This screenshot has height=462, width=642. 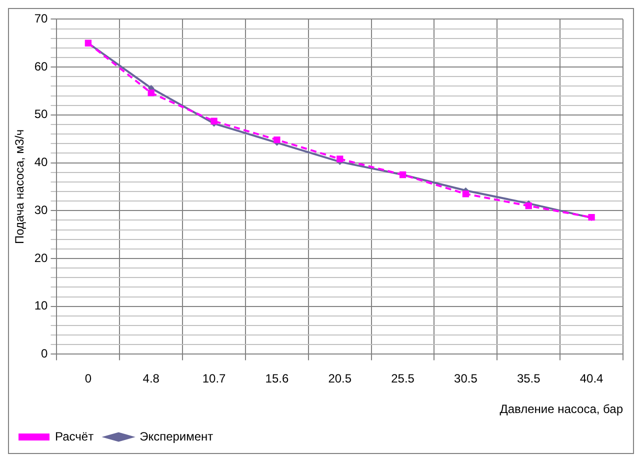 What do you see at coordinates (19, 186) in the screenshot?
I see `y-axis-title: Подача насоса, м3/ч` at bounding box center [19, 186].